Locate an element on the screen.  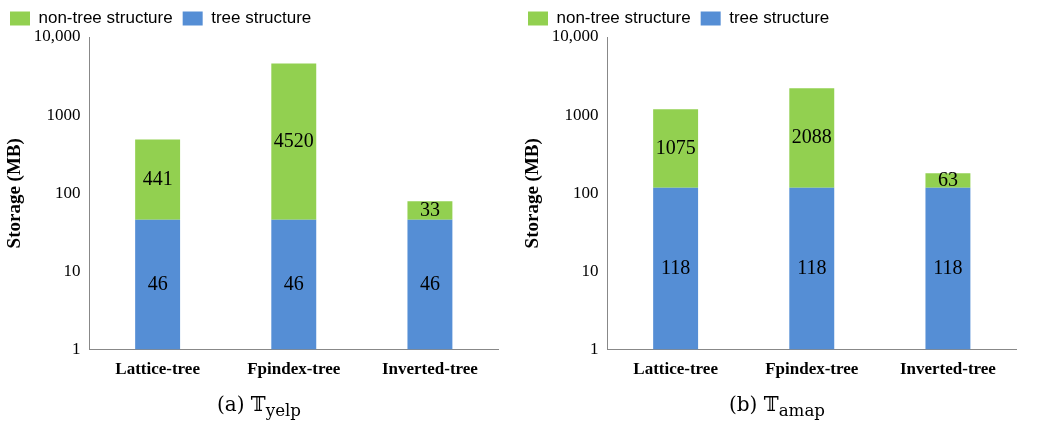
data-label: 33 is located at coordinates (429, 208).